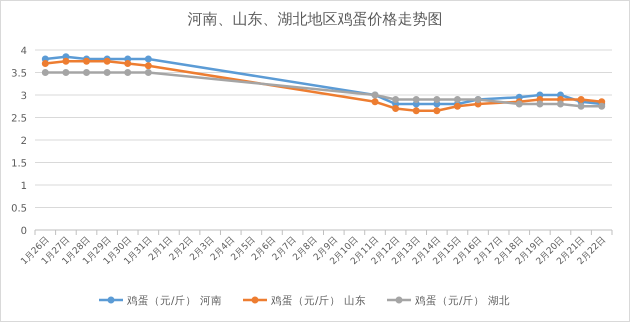 Image resolution: width=630 pixels, height=322 pixels. What do you see at coordinates (174, 300) in the screenshot?
I see `legend-label: 鸡蛋（元/斤） 河南` at bounding box center [174, 300].